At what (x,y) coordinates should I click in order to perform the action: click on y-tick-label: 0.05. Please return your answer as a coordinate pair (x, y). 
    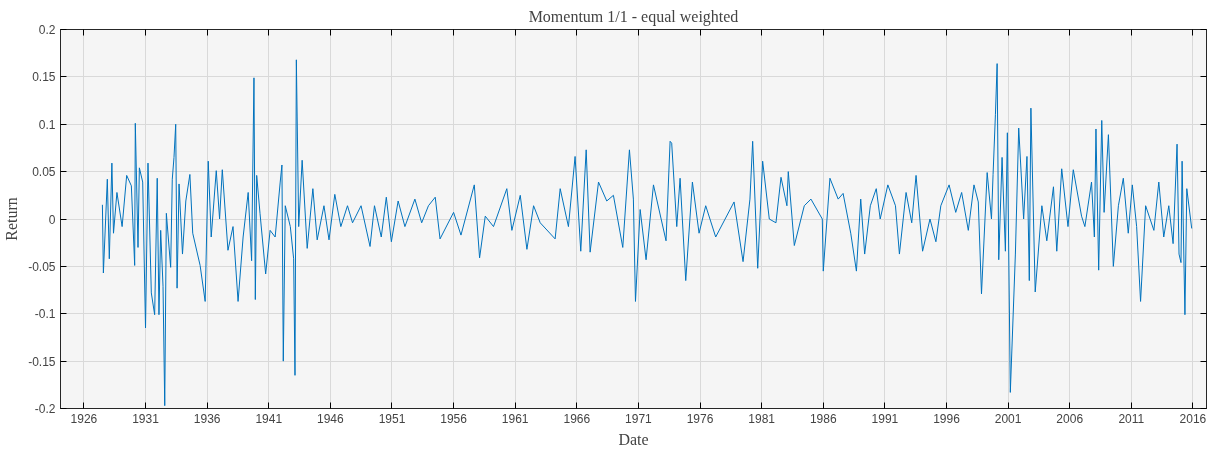
    Looking at the image, I should click on (44, 172).